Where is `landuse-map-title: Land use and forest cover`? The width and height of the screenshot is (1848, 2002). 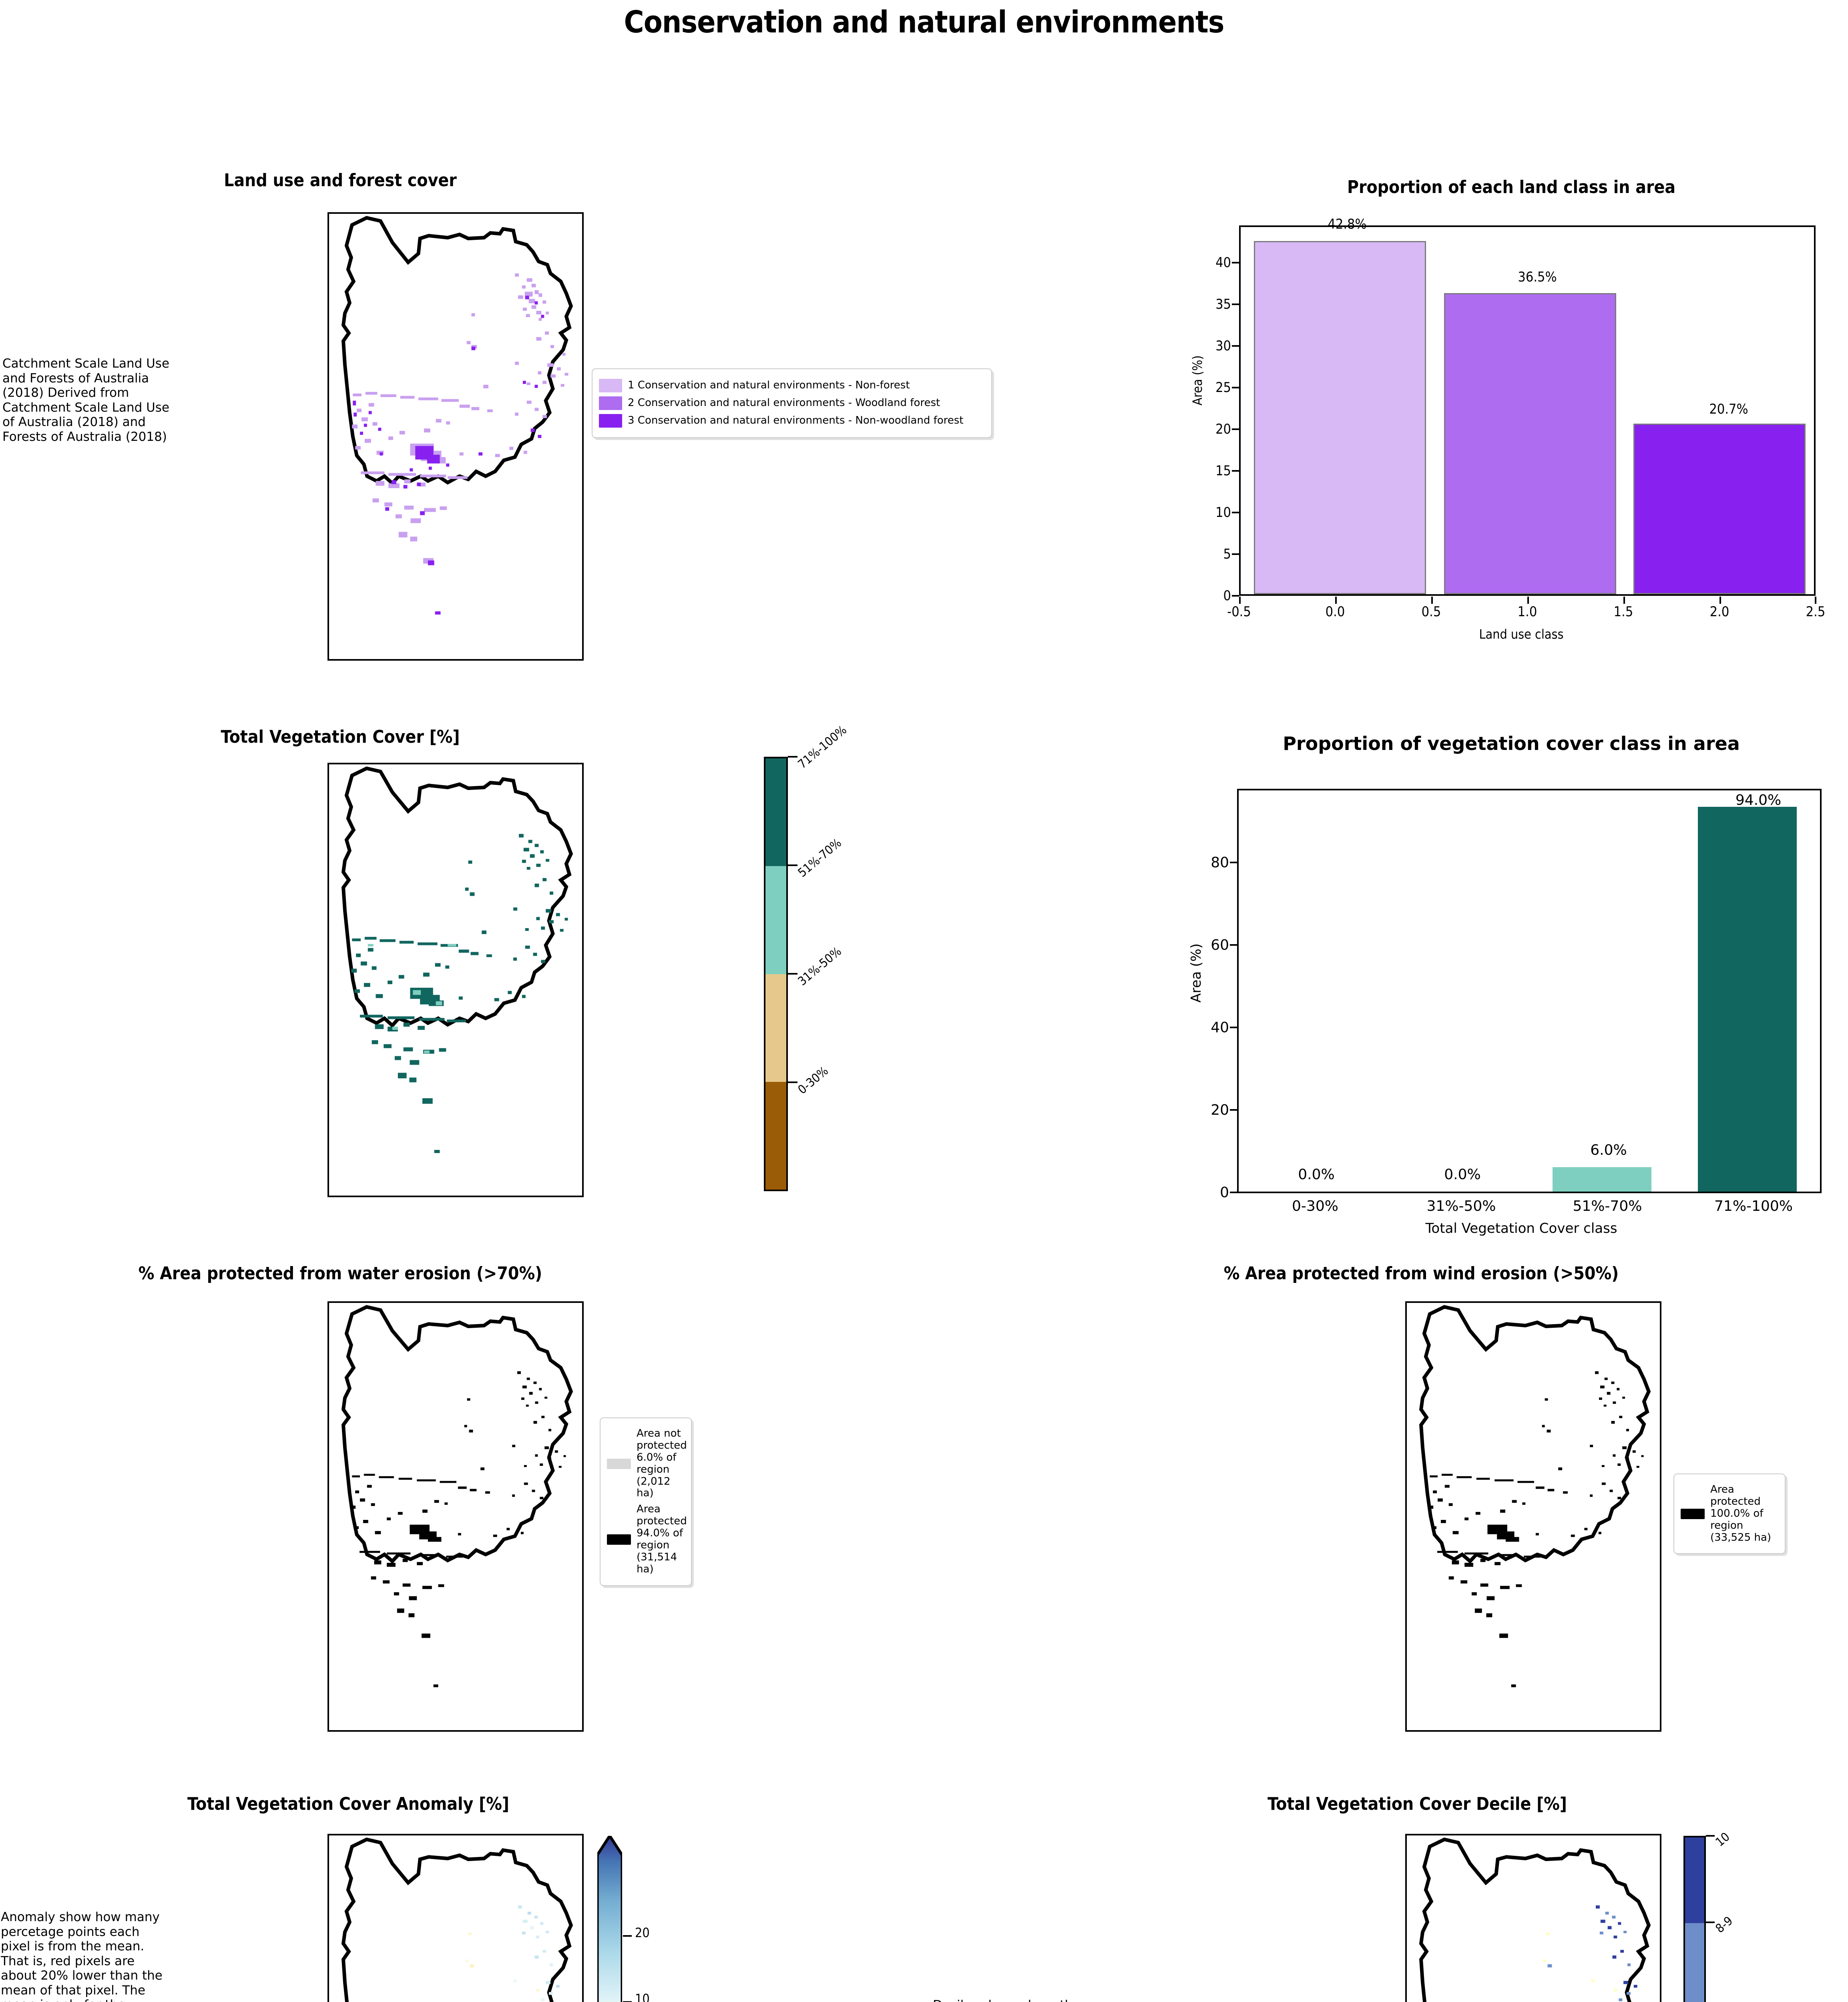
landuse-map-title: Land use and forest cover is located at coordinates (341, 180).